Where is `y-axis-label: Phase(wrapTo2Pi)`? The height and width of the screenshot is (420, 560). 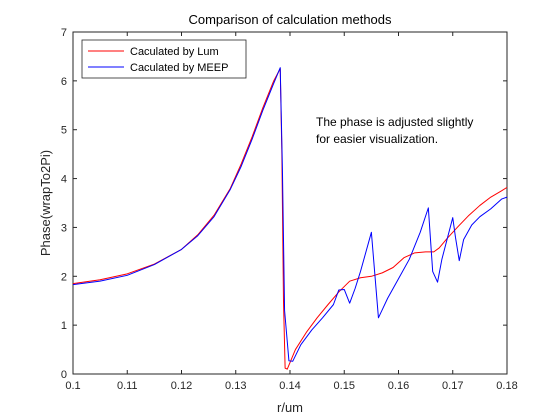 y-axis-label: Phase(wrapTo2Pi) is located at coordinates (45, 203).